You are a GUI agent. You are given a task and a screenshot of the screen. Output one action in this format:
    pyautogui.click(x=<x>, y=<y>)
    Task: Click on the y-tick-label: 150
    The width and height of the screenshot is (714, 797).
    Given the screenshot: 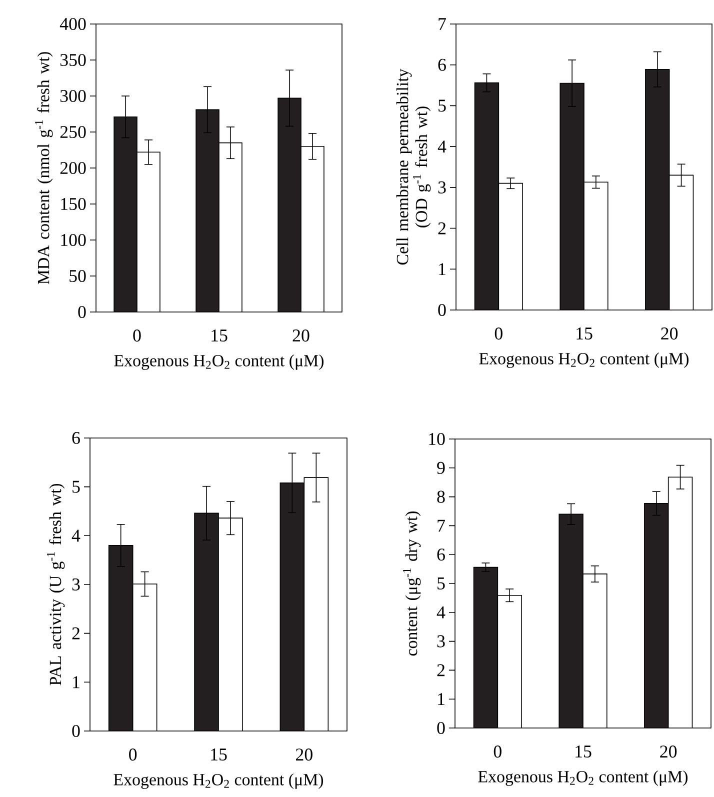 What is the action you would take?
    pyautogui.click(x=73, y=204)
    